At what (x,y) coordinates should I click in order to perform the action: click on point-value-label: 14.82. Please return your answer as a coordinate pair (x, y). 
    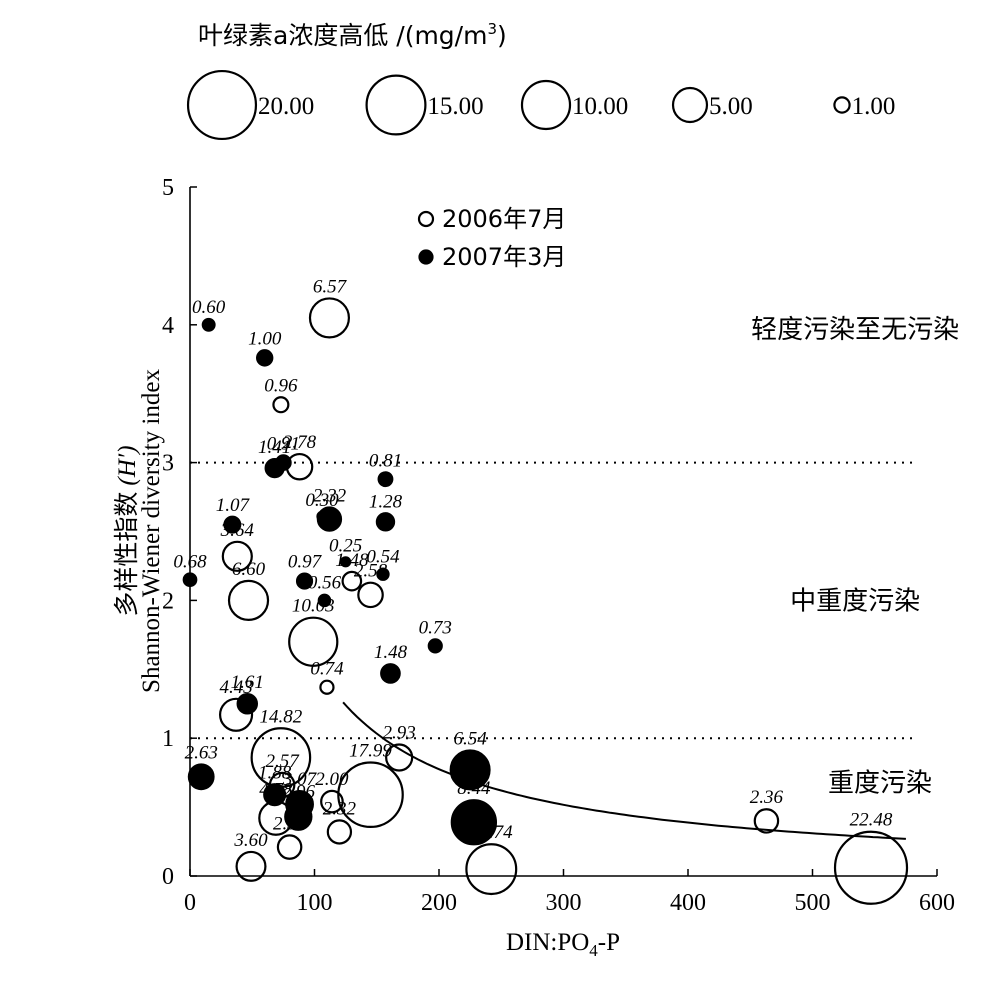
    Looking at the image, I should click on (281, 716).